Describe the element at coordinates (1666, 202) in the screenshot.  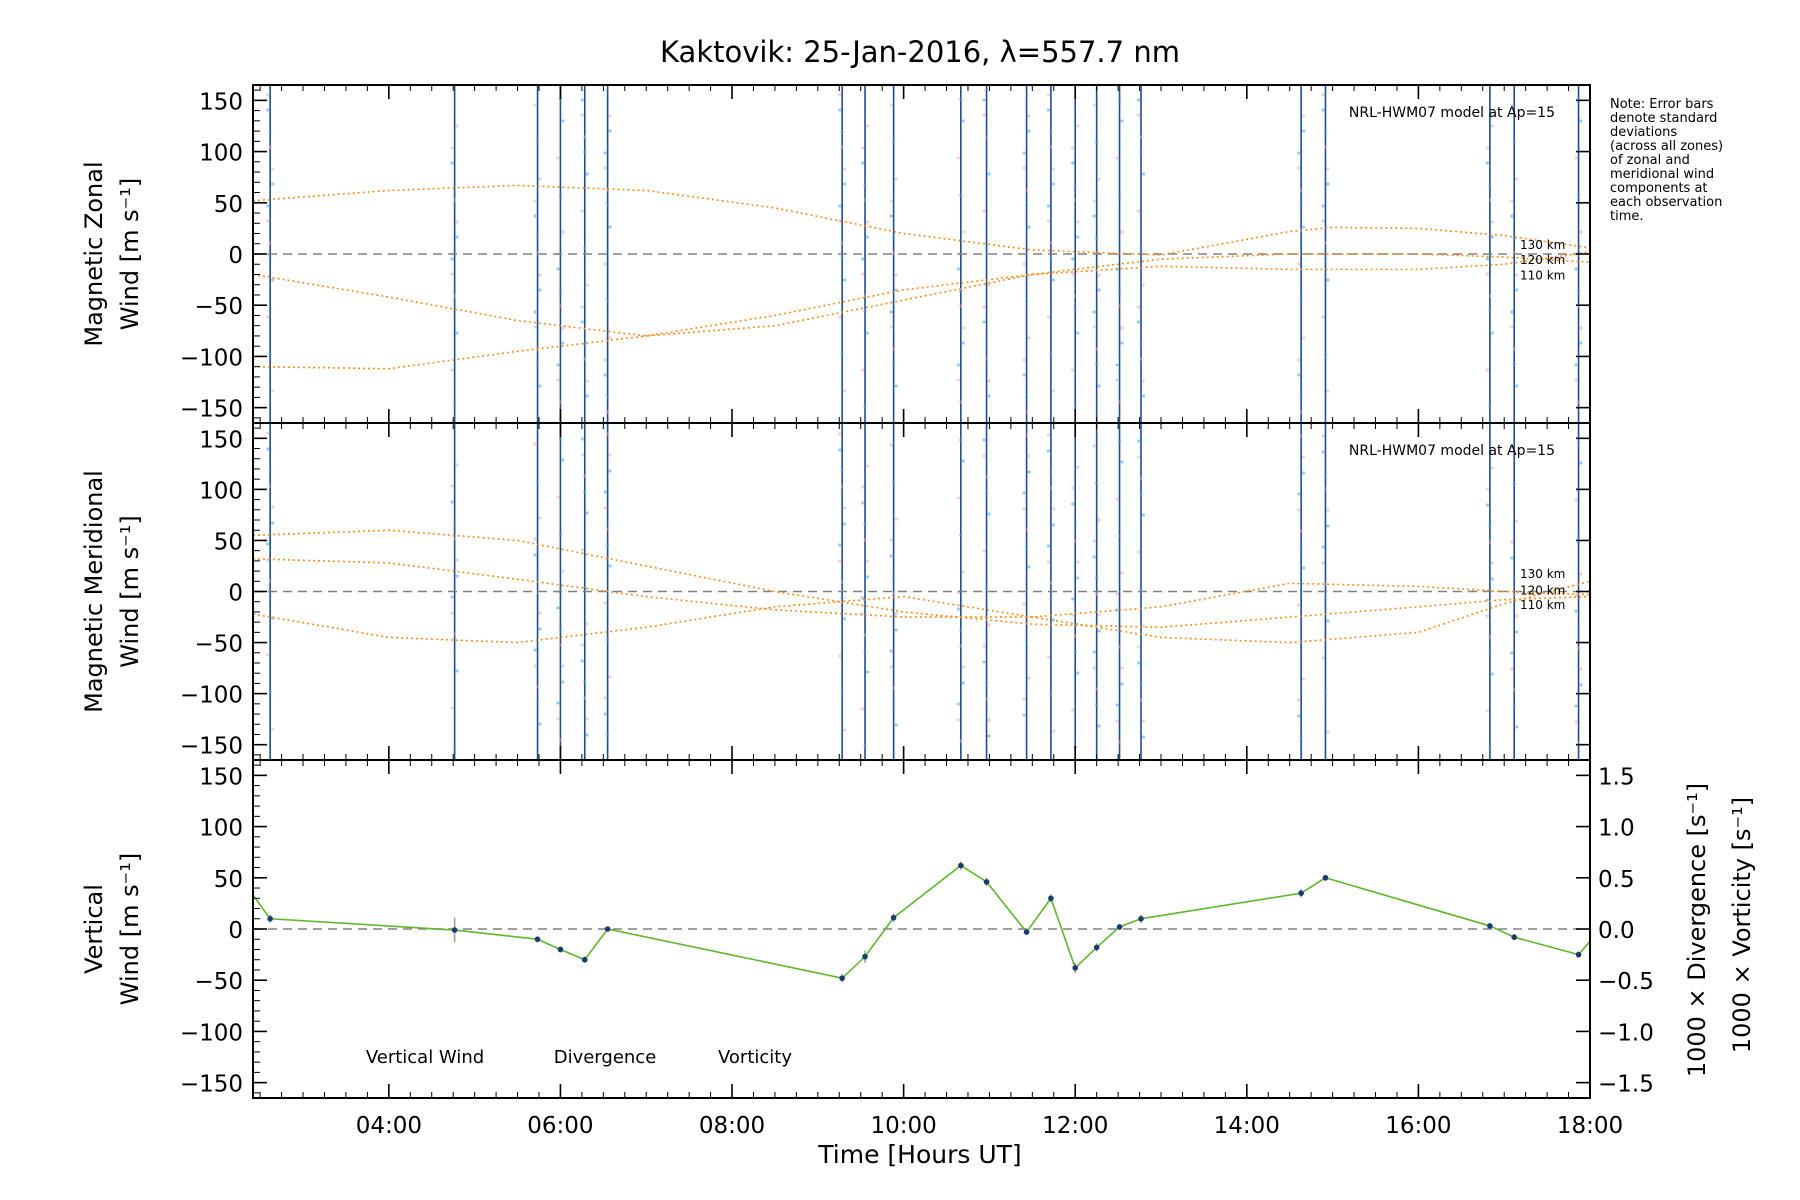
I see `note-line: each observation` at that location.